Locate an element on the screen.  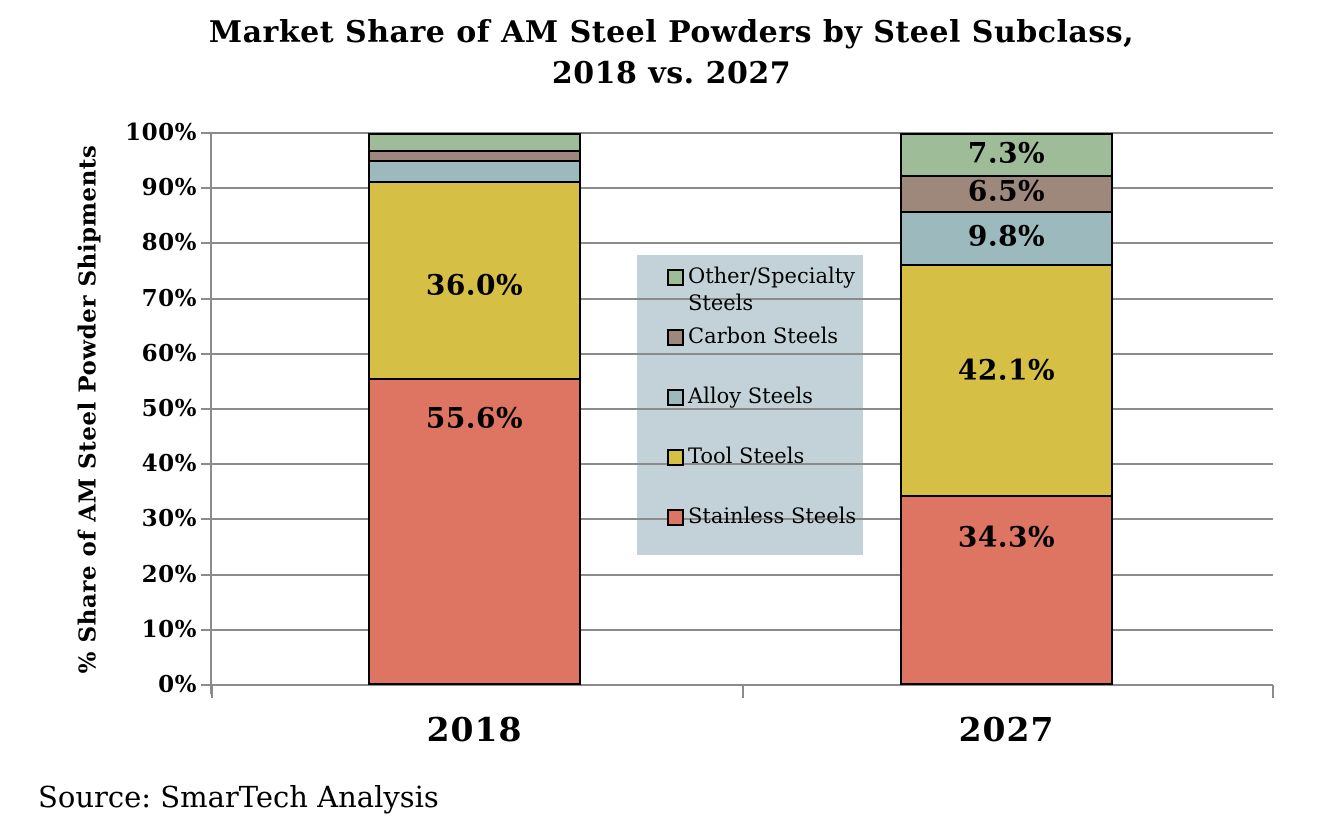
y-tick-label-40%: 40% is located at coordinates (169, 464).